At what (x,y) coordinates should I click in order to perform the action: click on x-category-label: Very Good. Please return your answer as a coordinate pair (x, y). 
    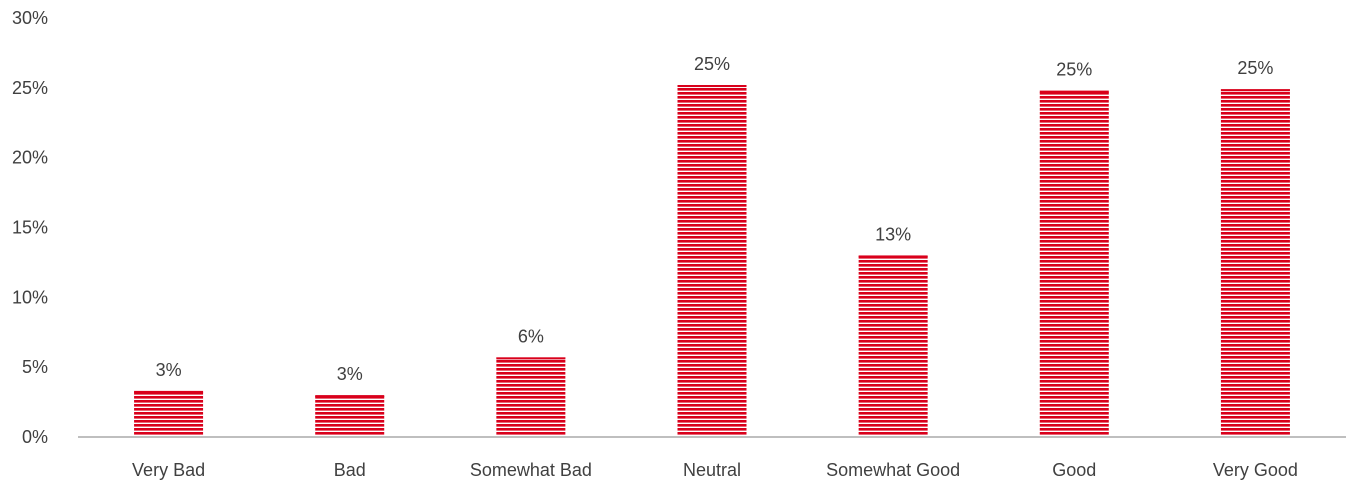
    Looking at the image, I should click on (1255, 470).